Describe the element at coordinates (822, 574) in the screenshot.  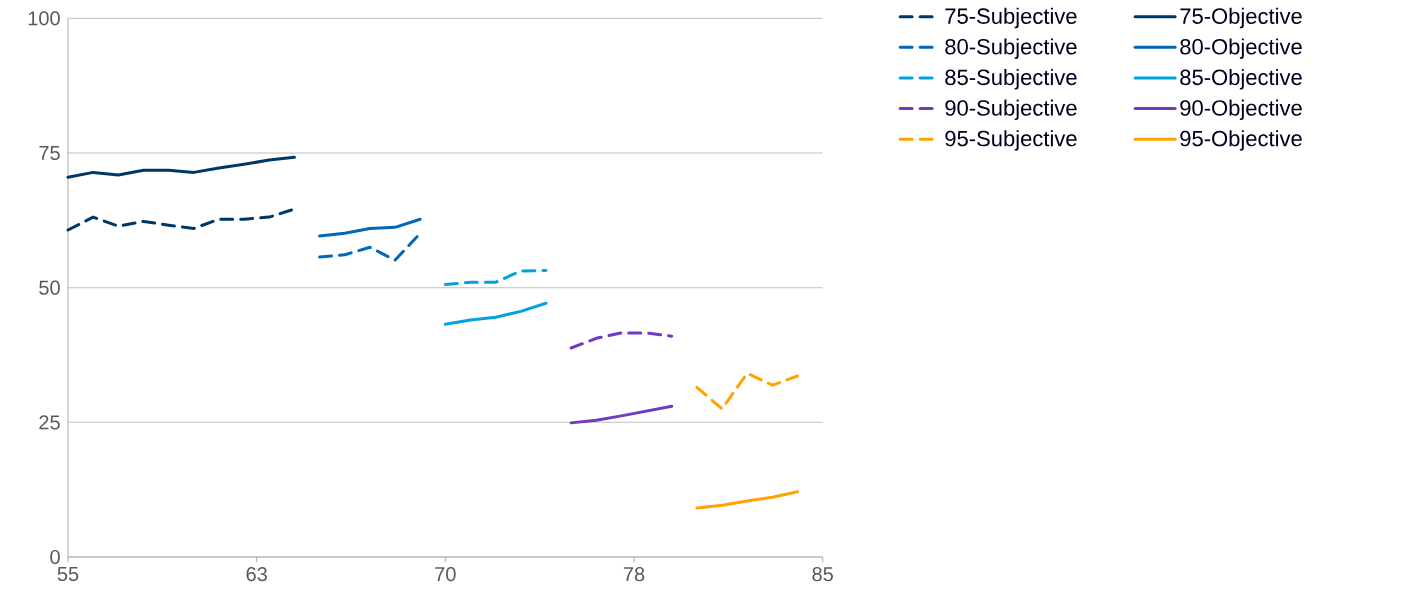
I see `x-tick-label: 85` at that location.